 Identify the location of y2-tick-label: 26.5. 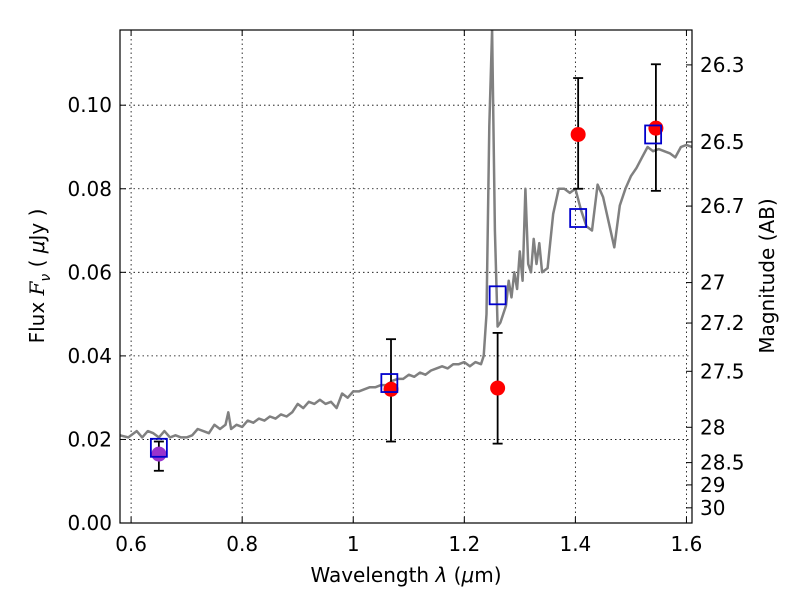
(722, 142).